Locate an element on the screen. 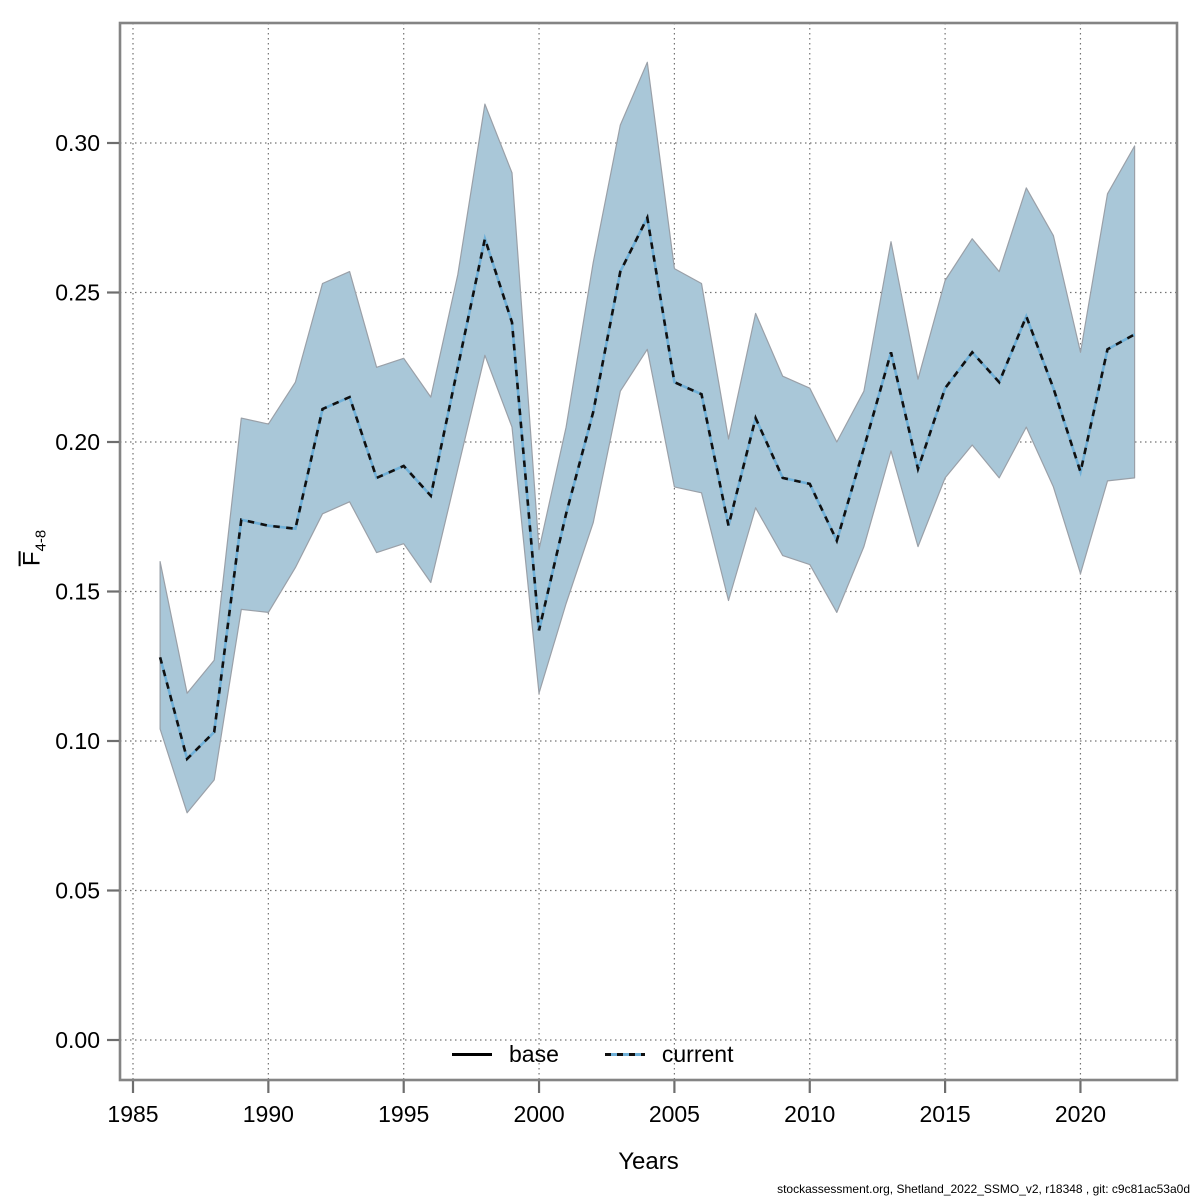  y-axis-title-subscript: 4-8 is located at coordinates (41, 540).